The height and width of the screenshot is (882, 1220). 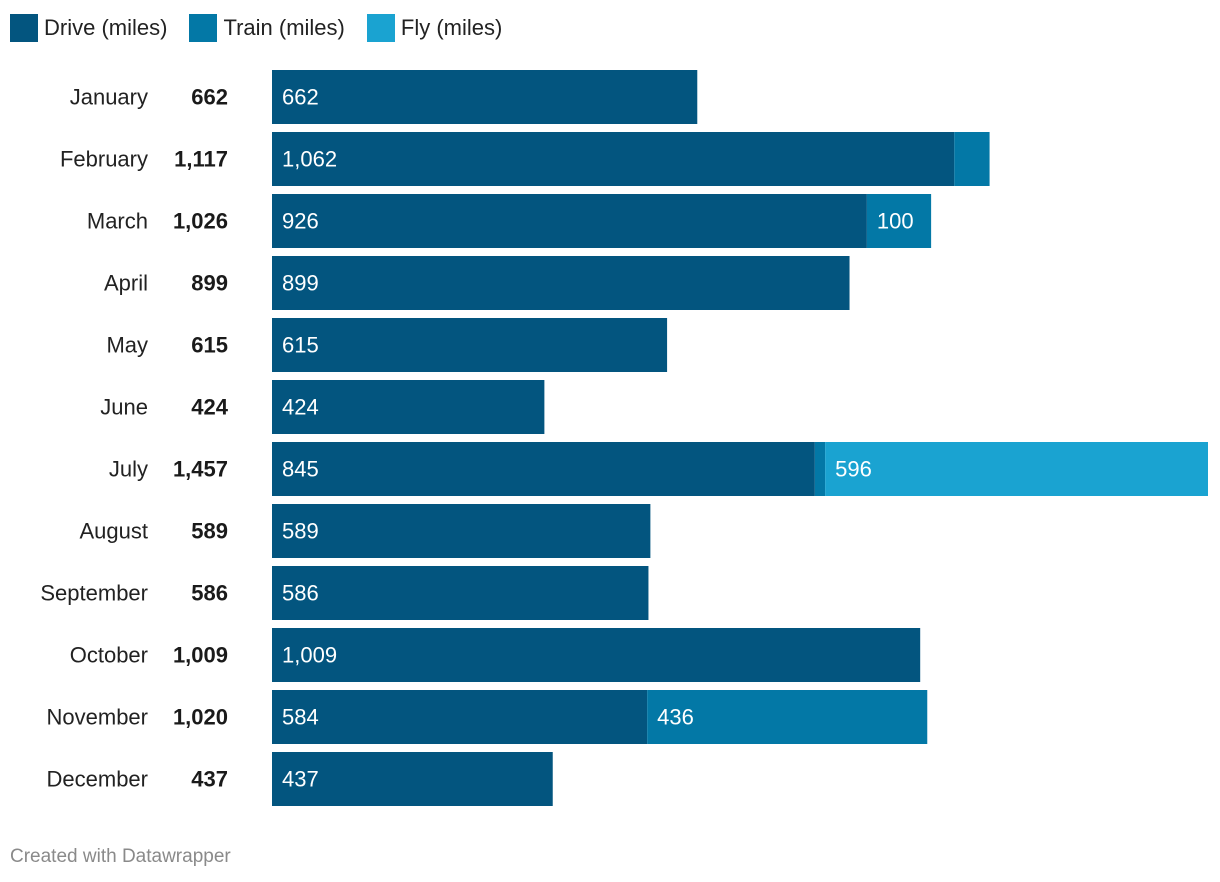 What do you see at coordinates (300, 407) in the screenshot?
I see `bar-value-label-drive-june: 424` at bounding box center [300, 407].